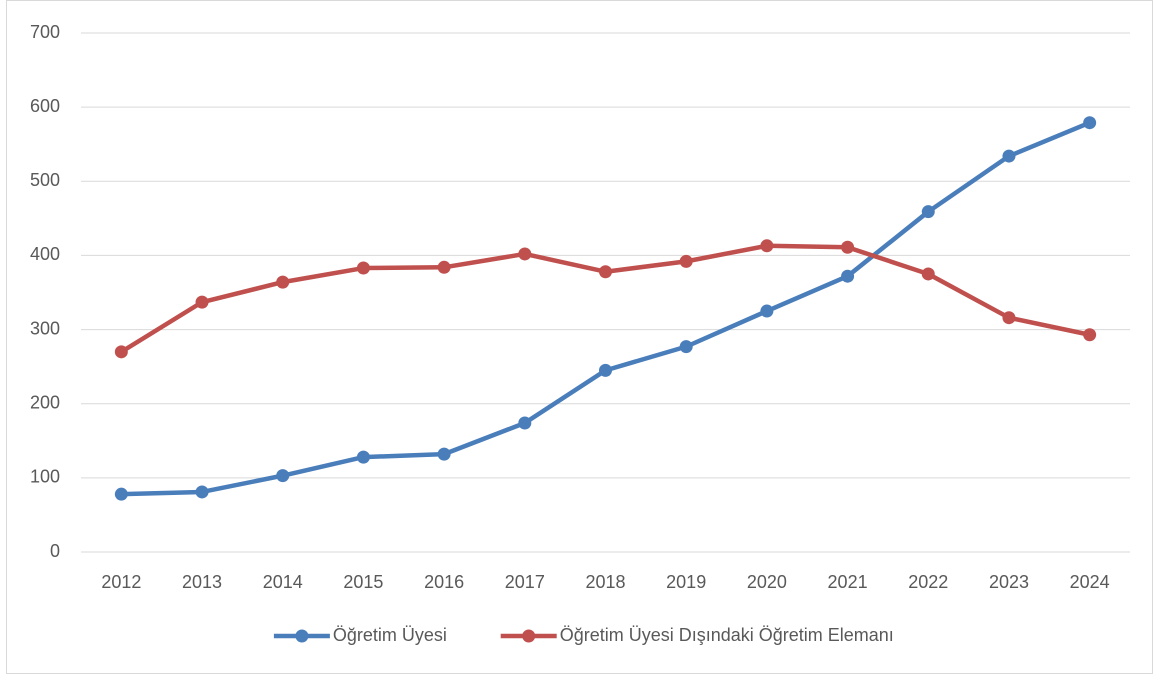  I want to click on y-tick-label: 700, so click(45, 32).